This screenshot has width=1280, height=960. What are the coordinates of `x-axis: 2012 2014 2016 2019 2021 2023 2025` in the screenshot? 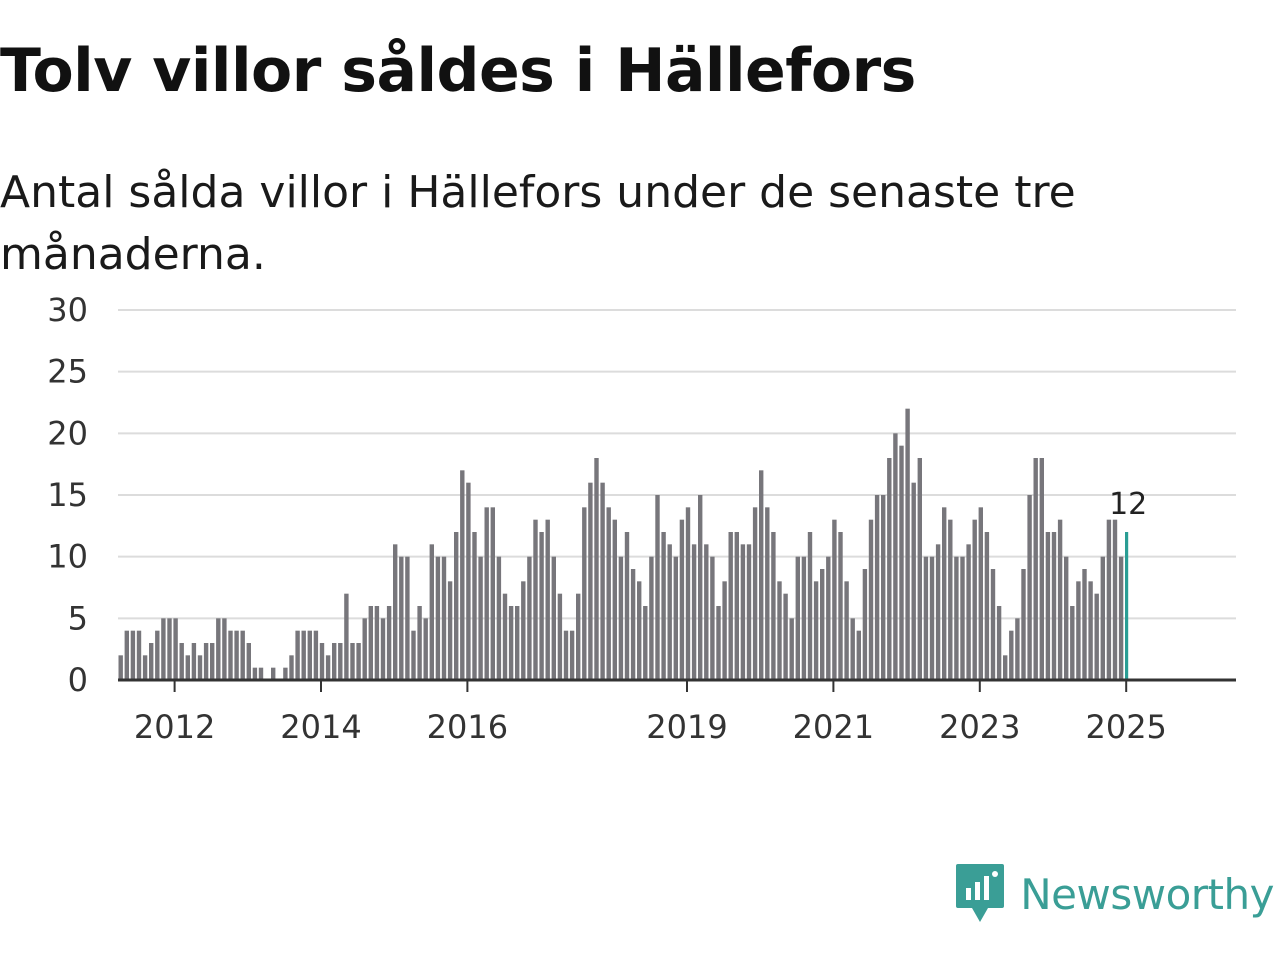 It's located at (677, 712).